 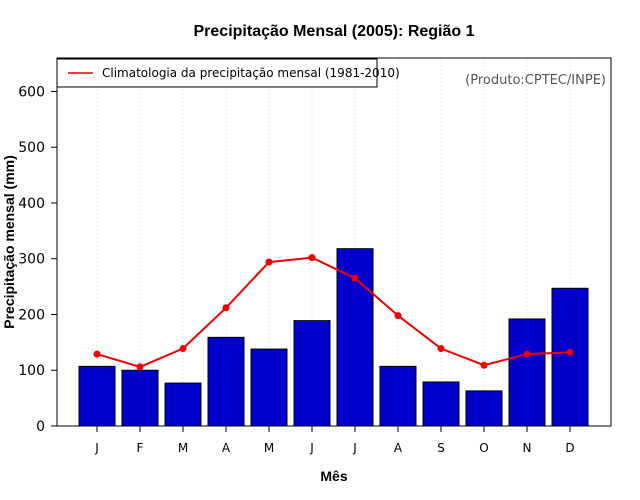 What do you see at coordinates (535, 80) in the screenshot?
I see `credit-annotation: (Produto:CPTEC/INPE)` at bounding box center [535, 80].